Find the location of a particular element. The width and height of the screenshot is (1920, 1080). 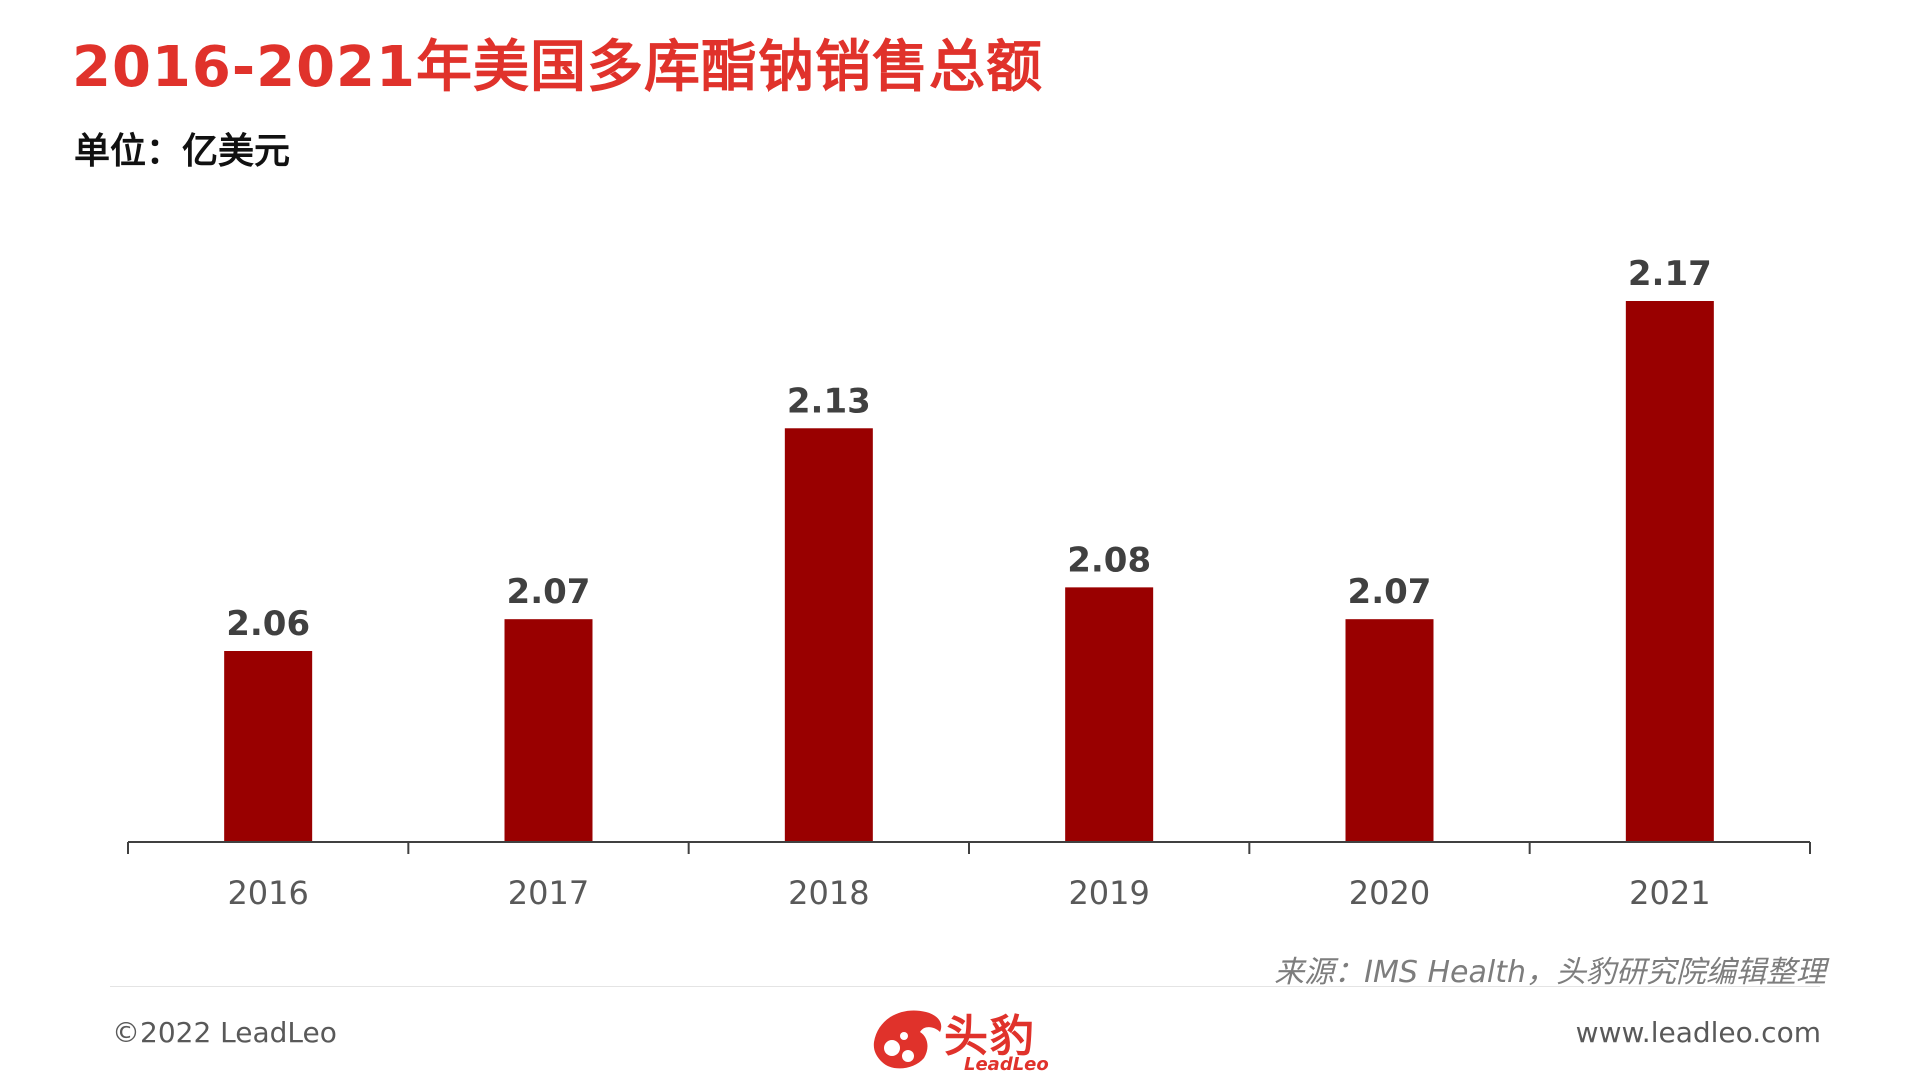

brand-name: 头豹 is located at coordinates (990, 1036).